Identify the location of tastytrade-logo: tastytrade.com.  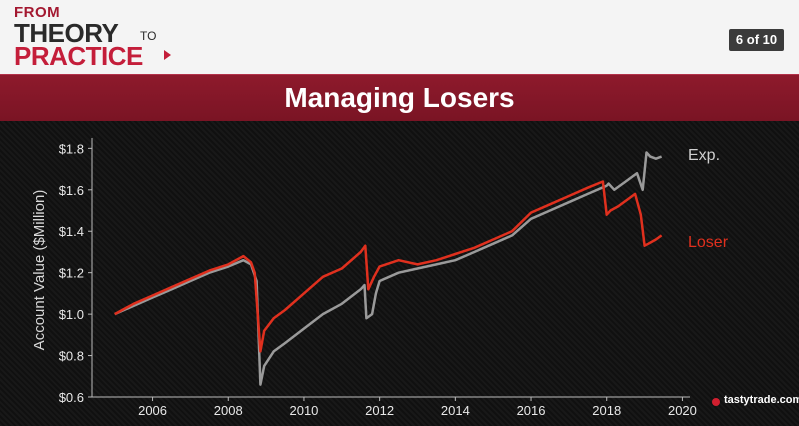
(755, 403).